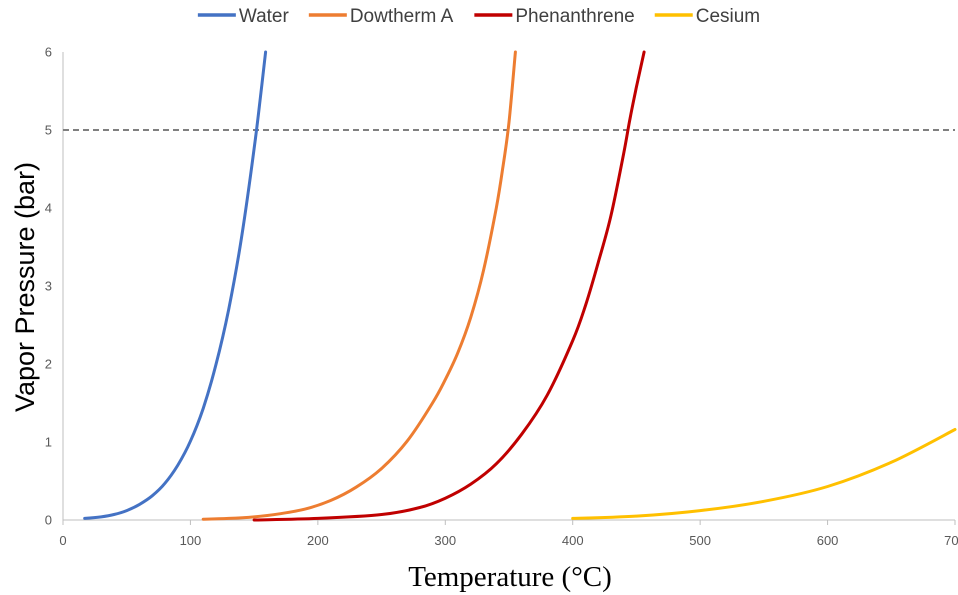 The width and height of the screenshot is (958, 595). What do you see at coordinates (48, 286) in the screenshot?
I see `y-tick-label: 3` at bounding box center [48, 286].